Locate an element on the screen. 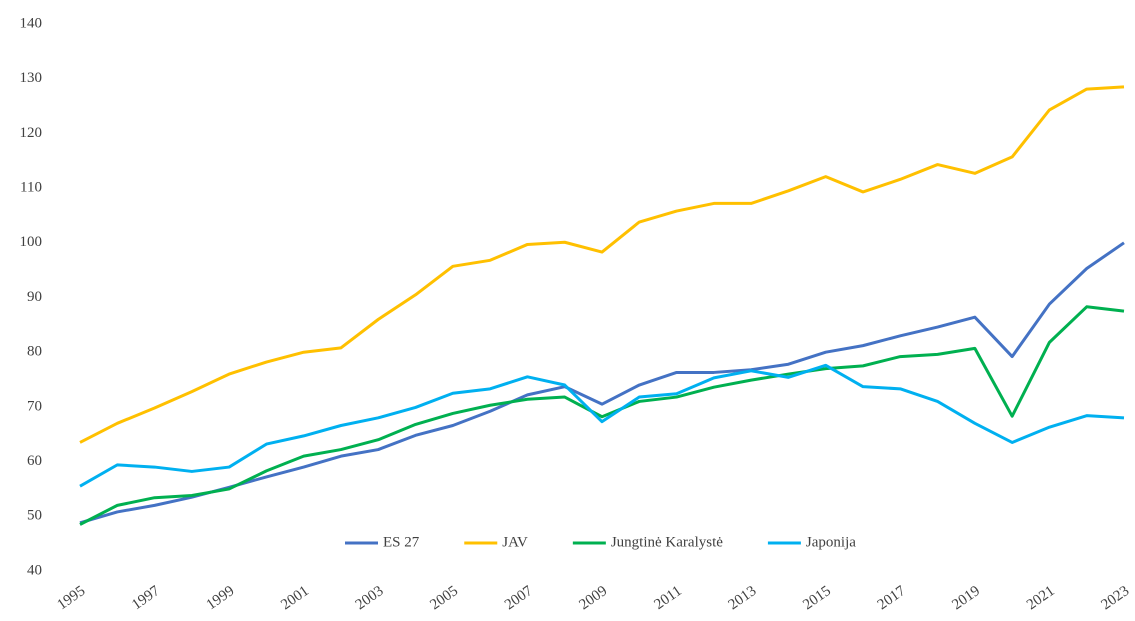  x-tick-label: 2005 is located at coordinates (444, 598).